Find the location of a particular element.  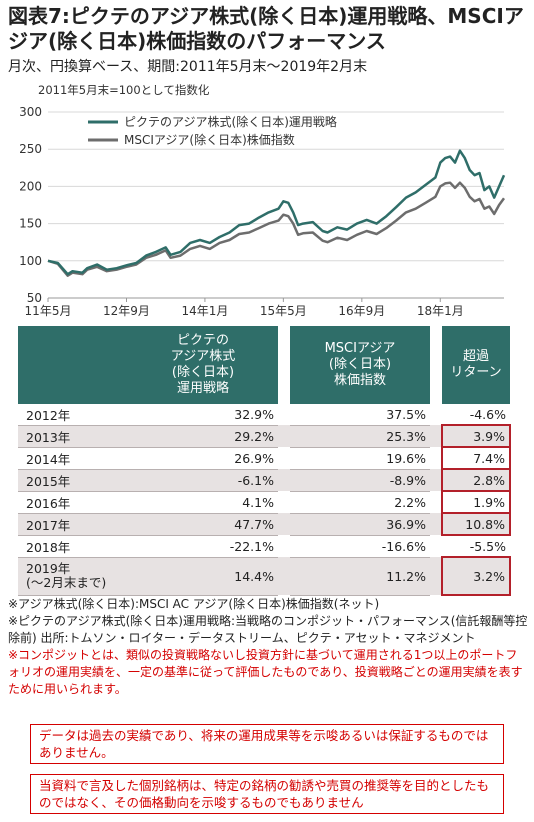

header-year is located at coordinates (73, 365).